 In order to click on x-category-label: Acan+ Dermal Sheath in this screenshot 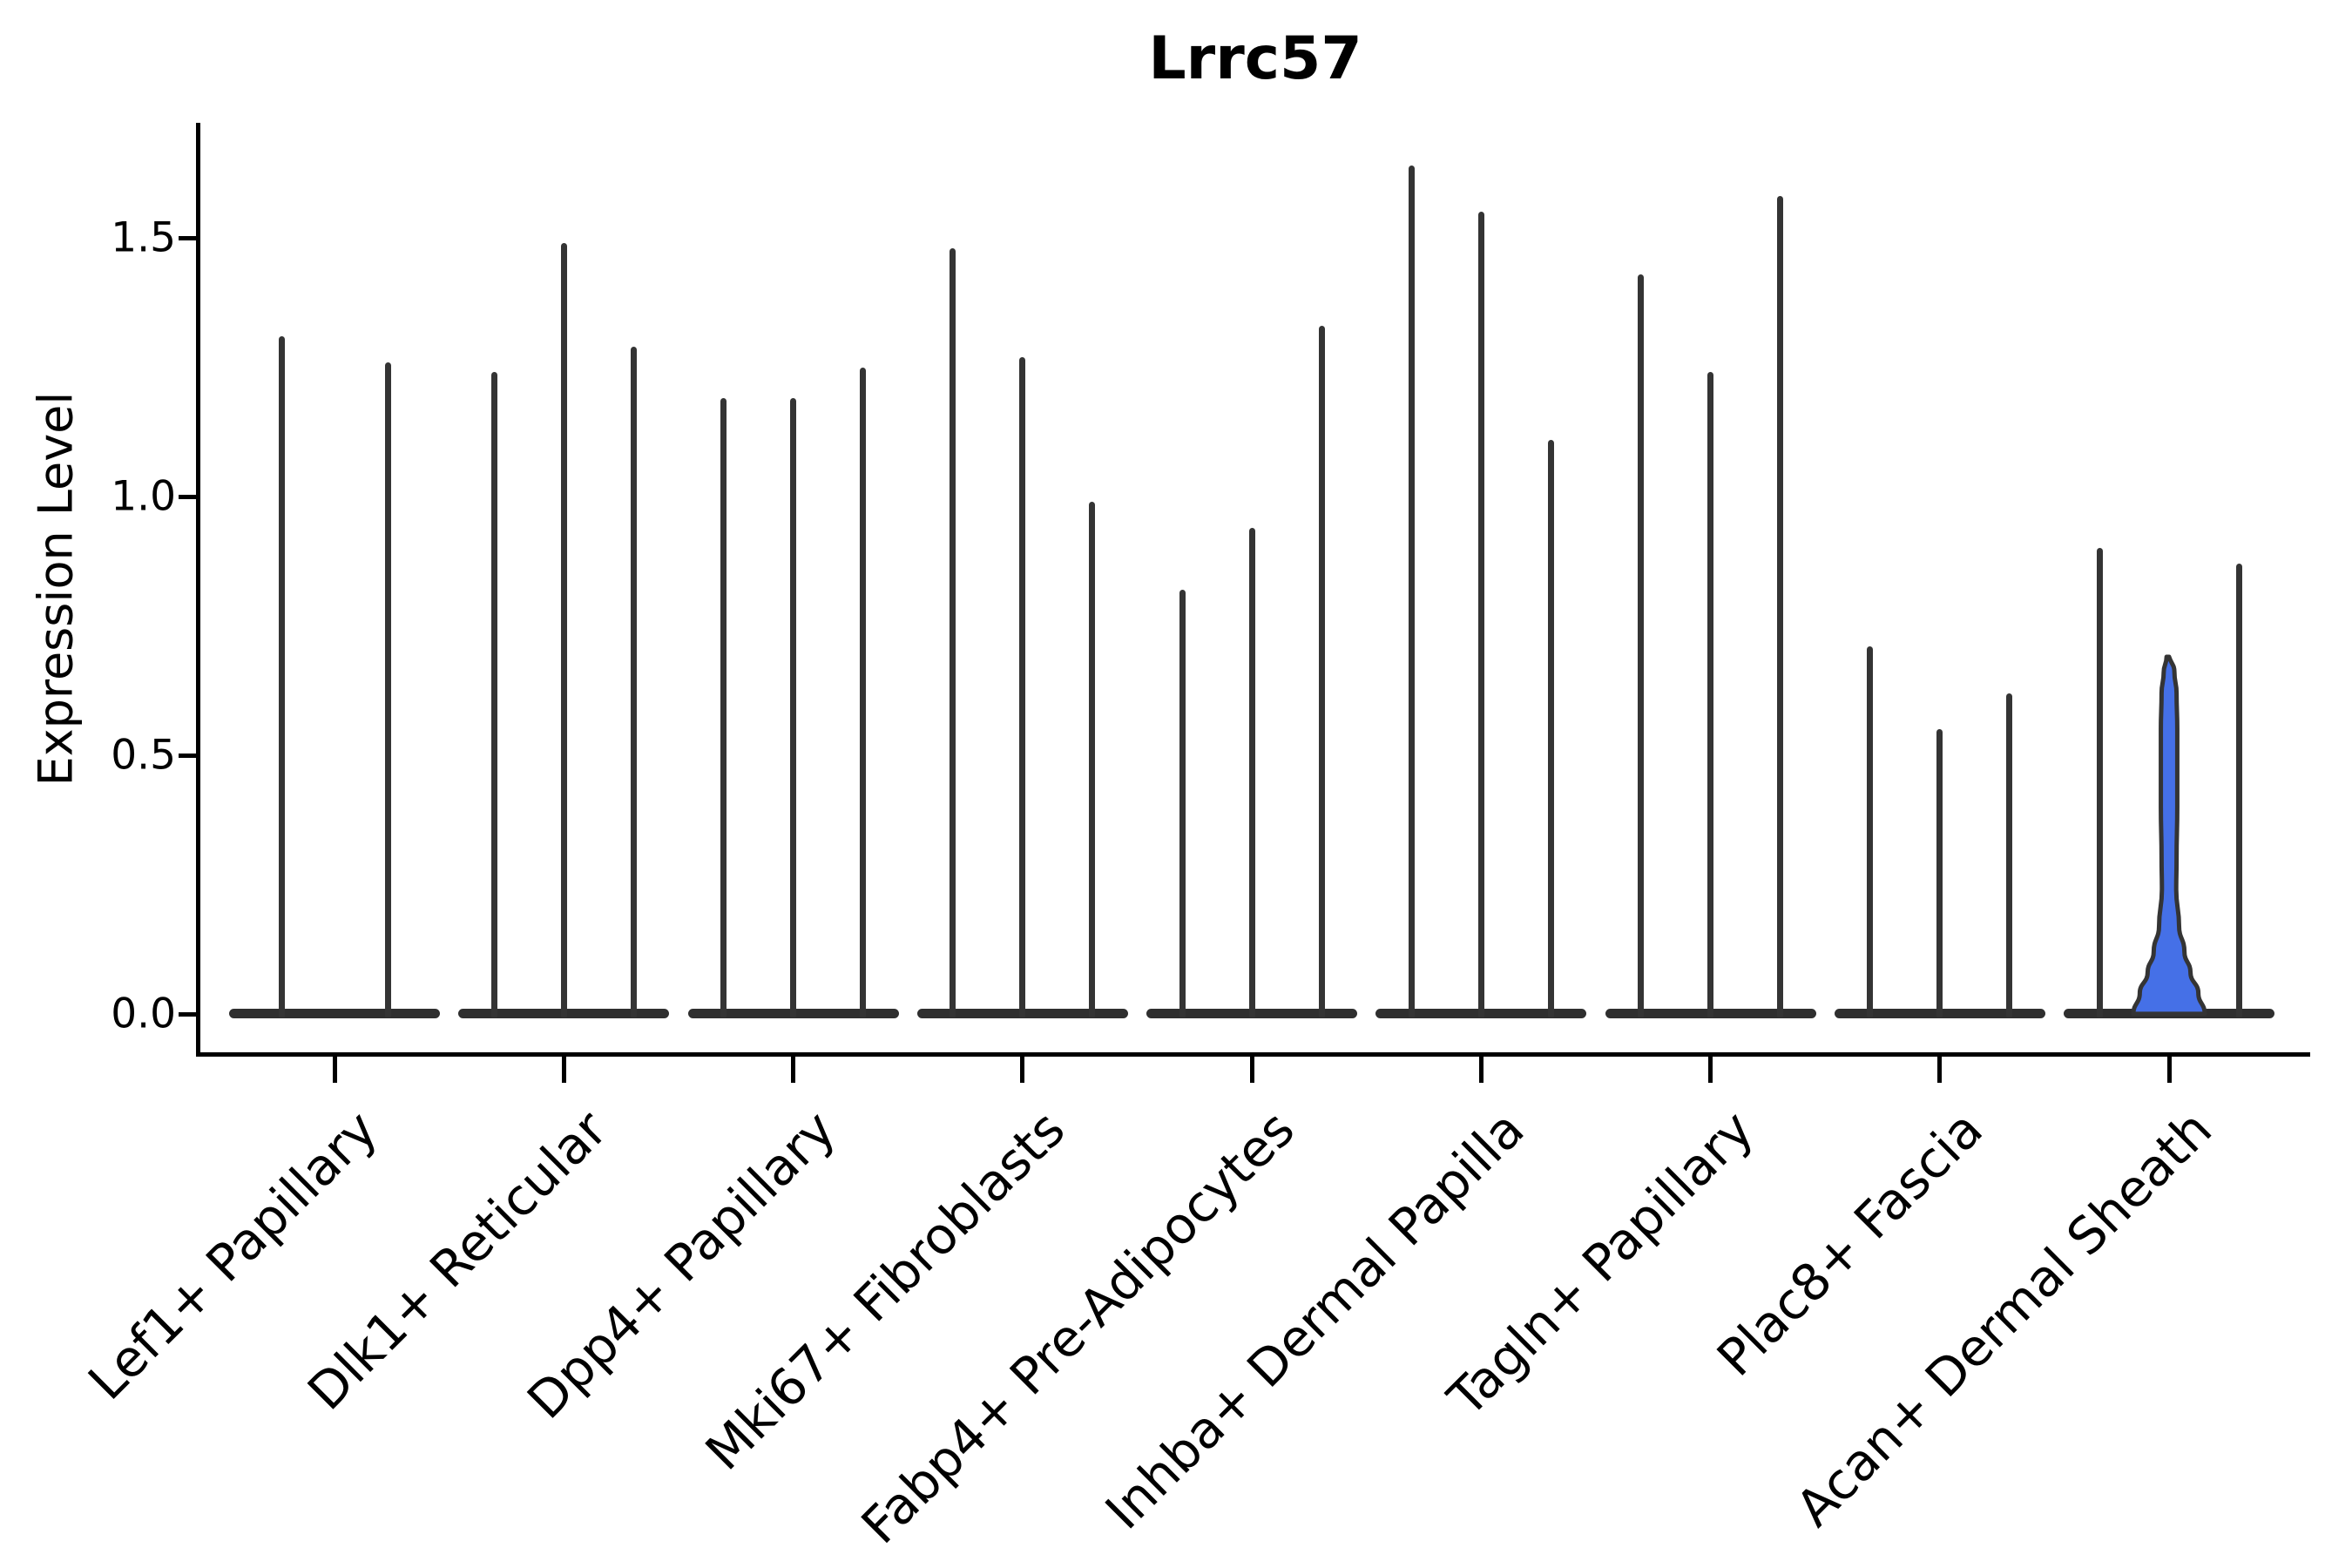, I will do `click(2004, 1319)`.